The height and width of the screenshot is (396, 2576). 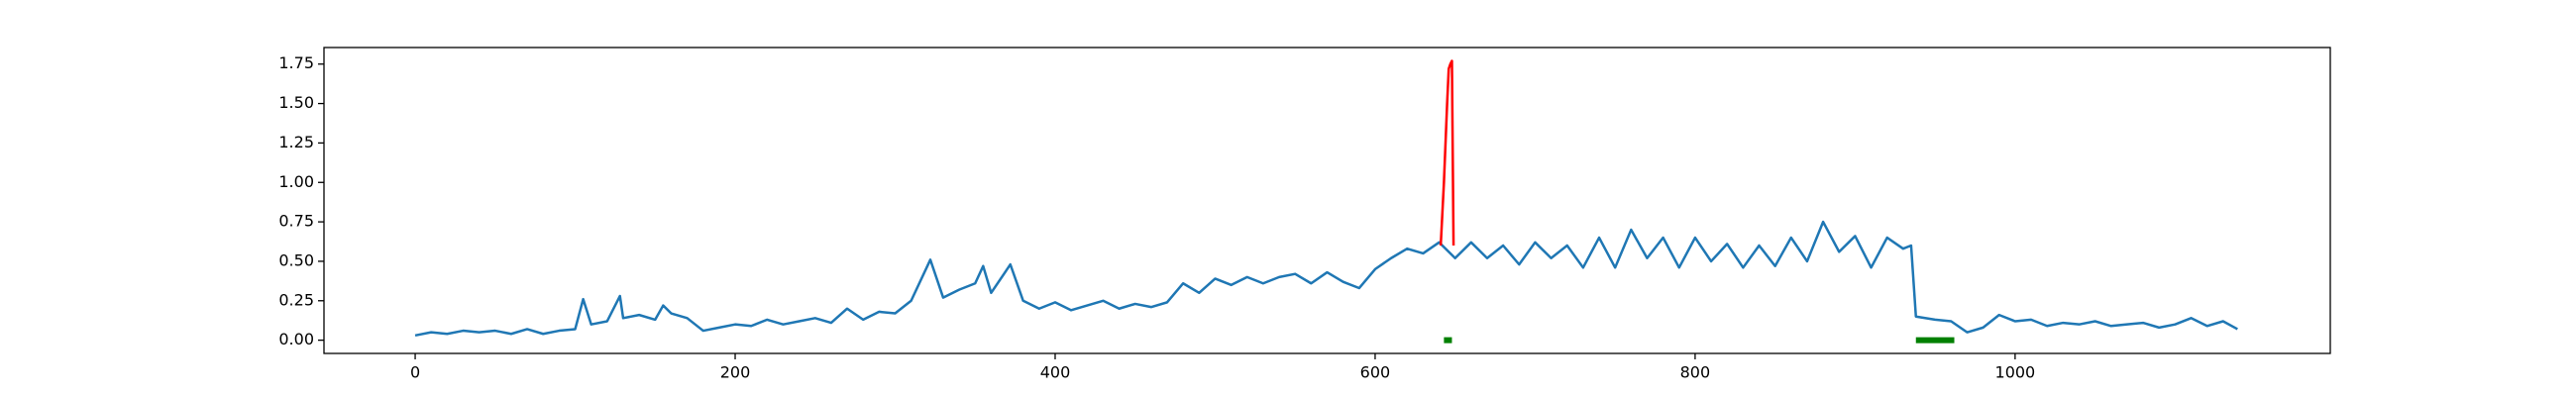 I want to click on y-tick-label: 1.75, so click(x=296, y=62).